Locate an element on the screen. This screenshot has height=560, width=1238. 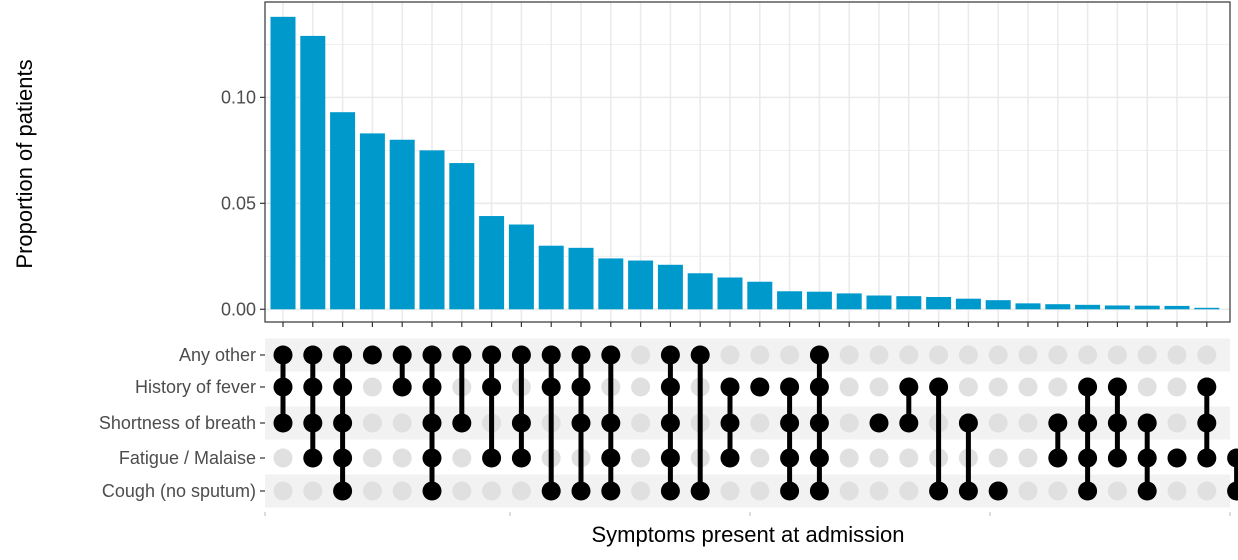
y-tick-label: 0.00 is located at coordinates (238, 309).